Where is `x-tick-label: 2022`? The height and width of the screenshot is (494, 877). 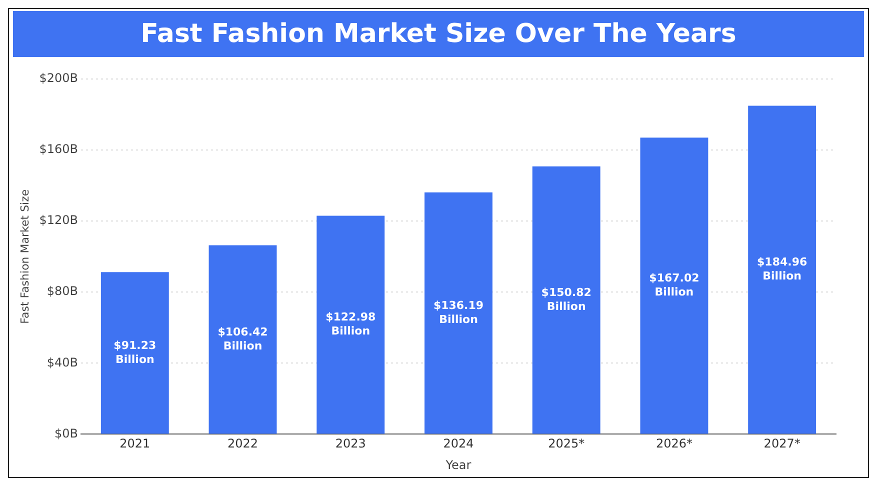
x-tick-label: 2022 is located at coordinates (242, 443).